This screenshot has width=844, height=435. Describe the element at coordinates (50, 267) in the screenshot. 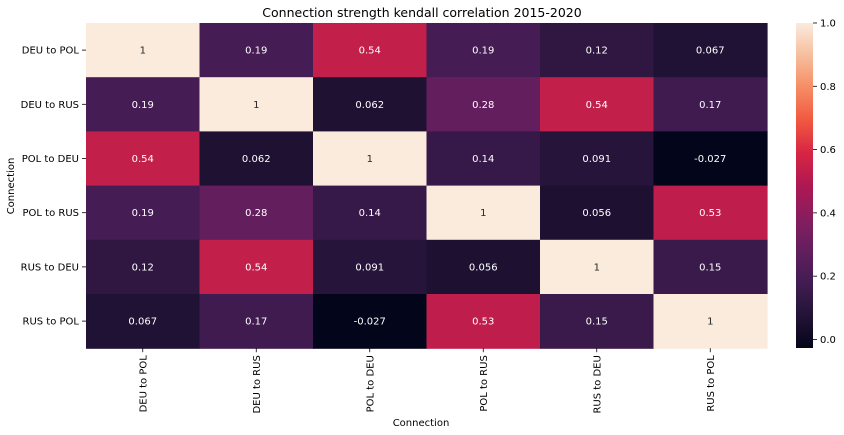

I see `y-tick-label: RUS to DEU` at that location.